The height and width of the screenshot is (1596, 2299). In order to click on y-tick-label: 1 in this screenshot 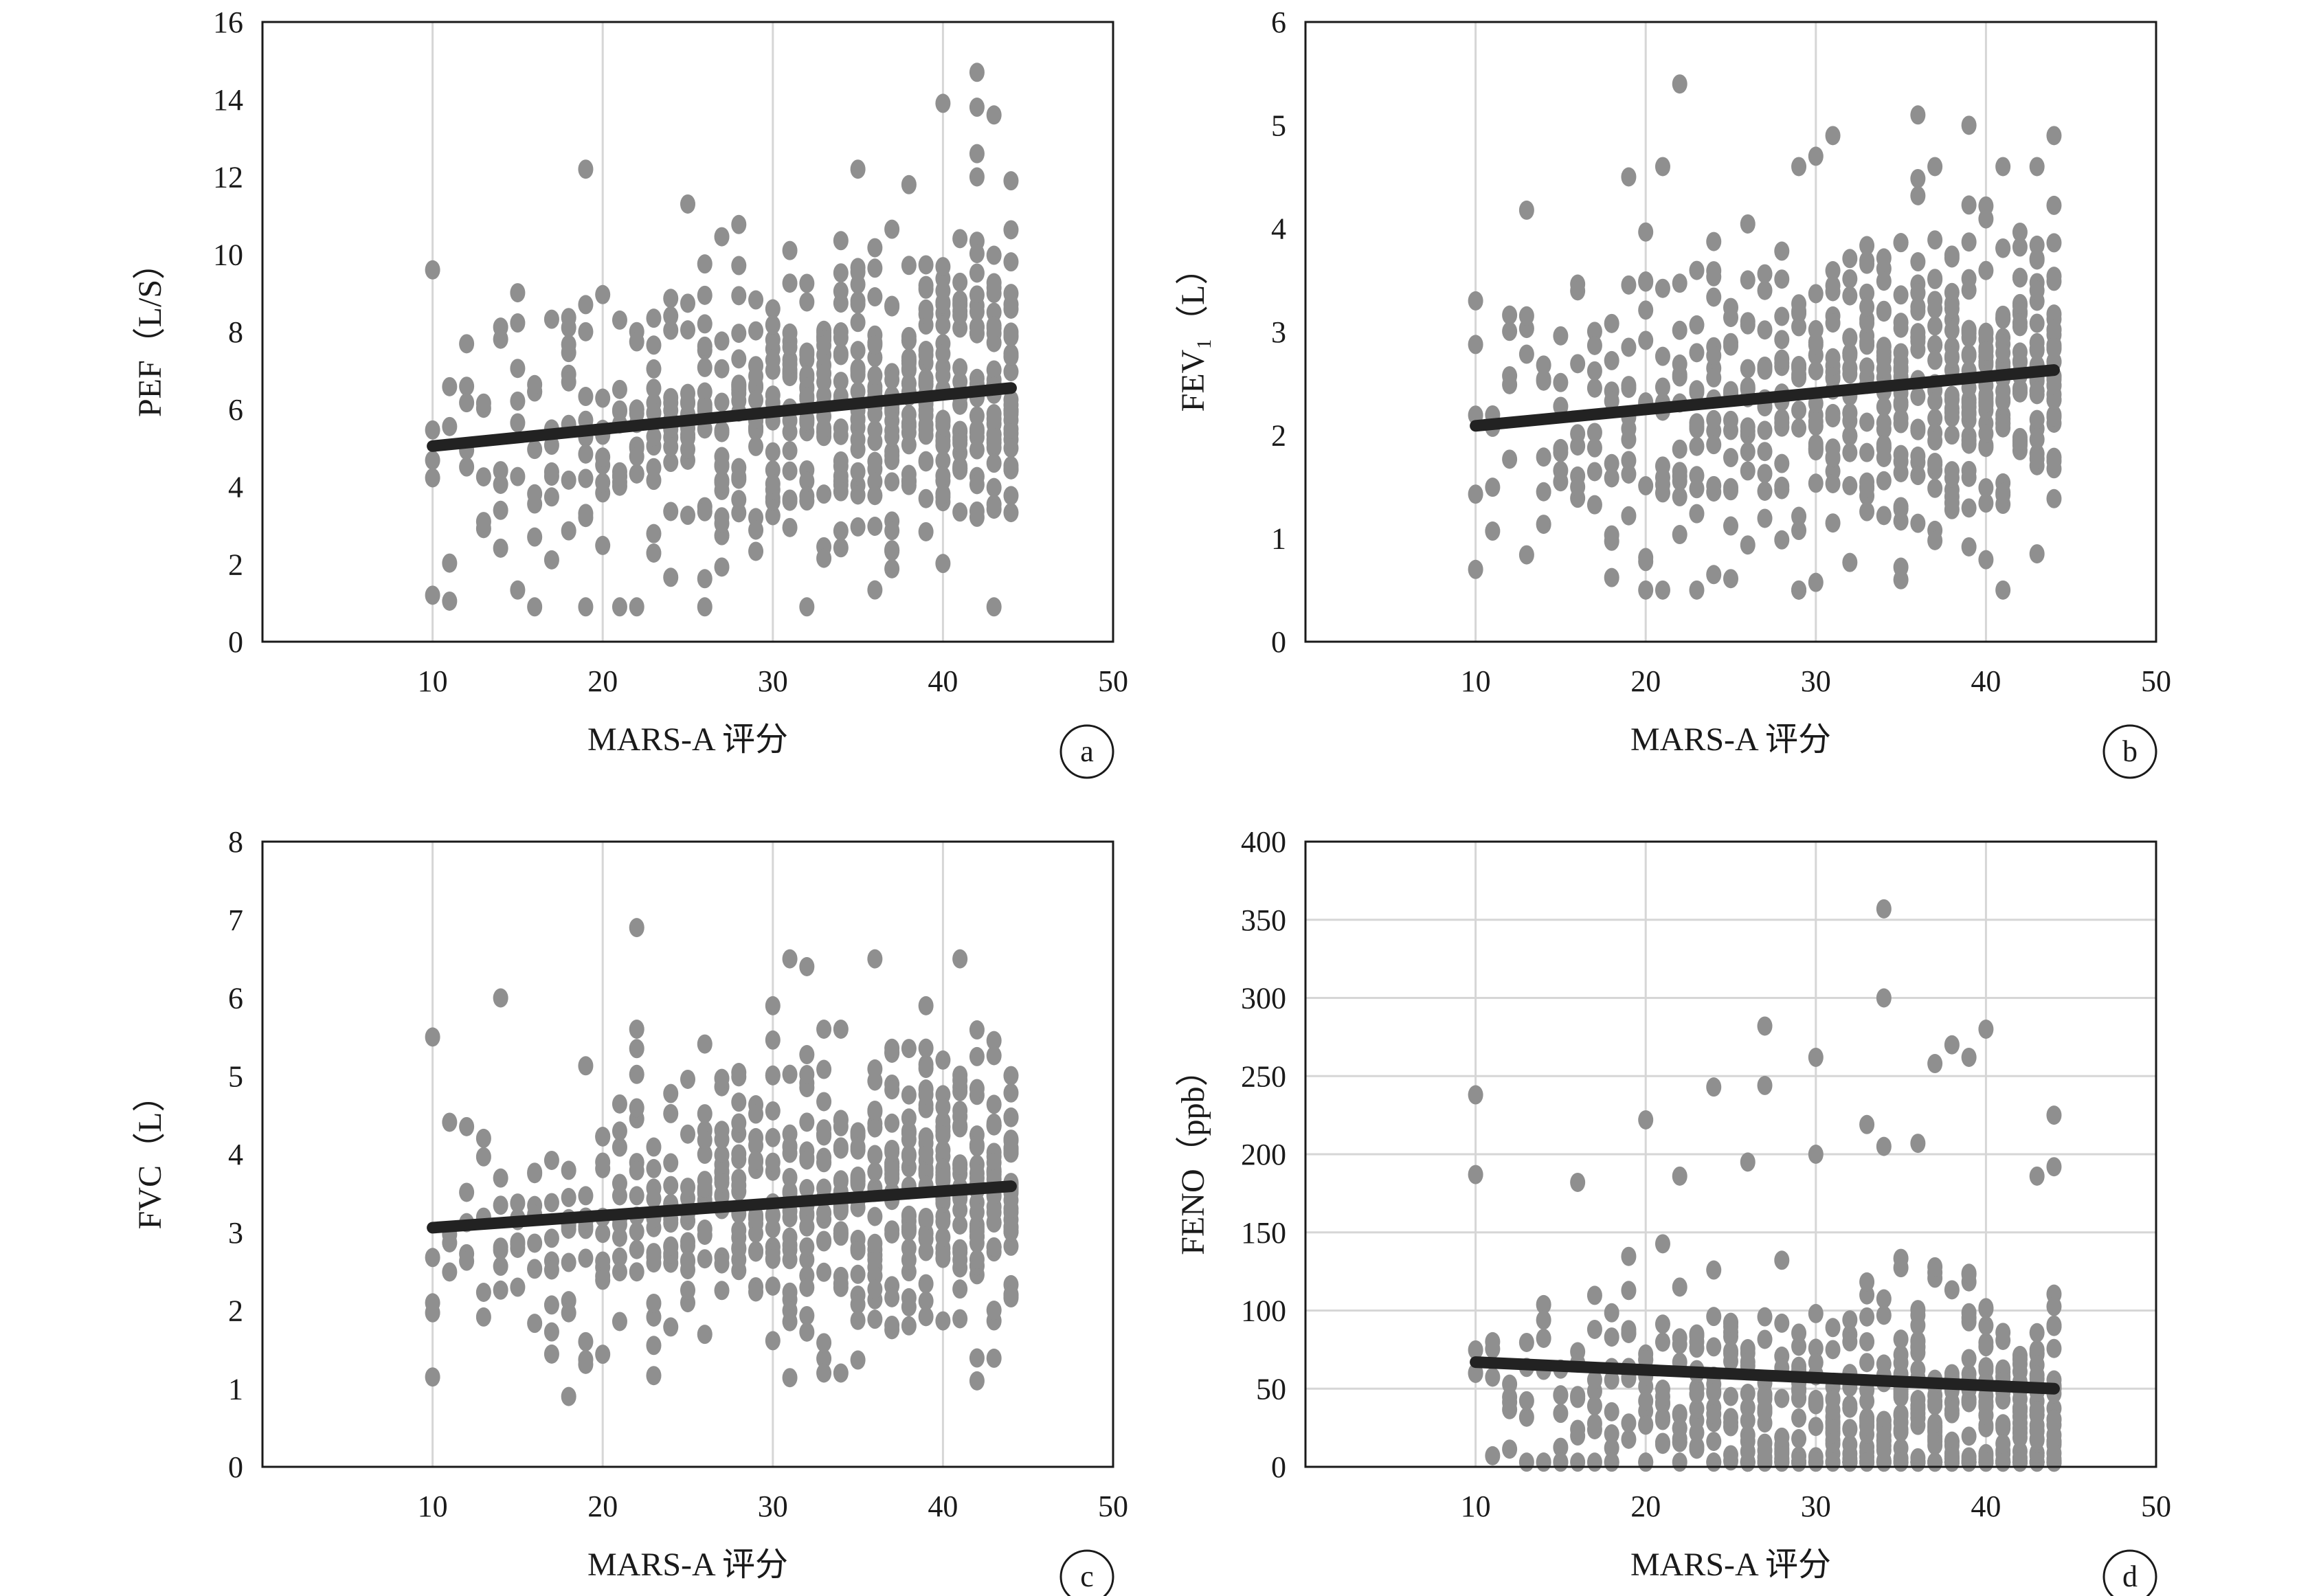, I will do `click(1278, 539)`.